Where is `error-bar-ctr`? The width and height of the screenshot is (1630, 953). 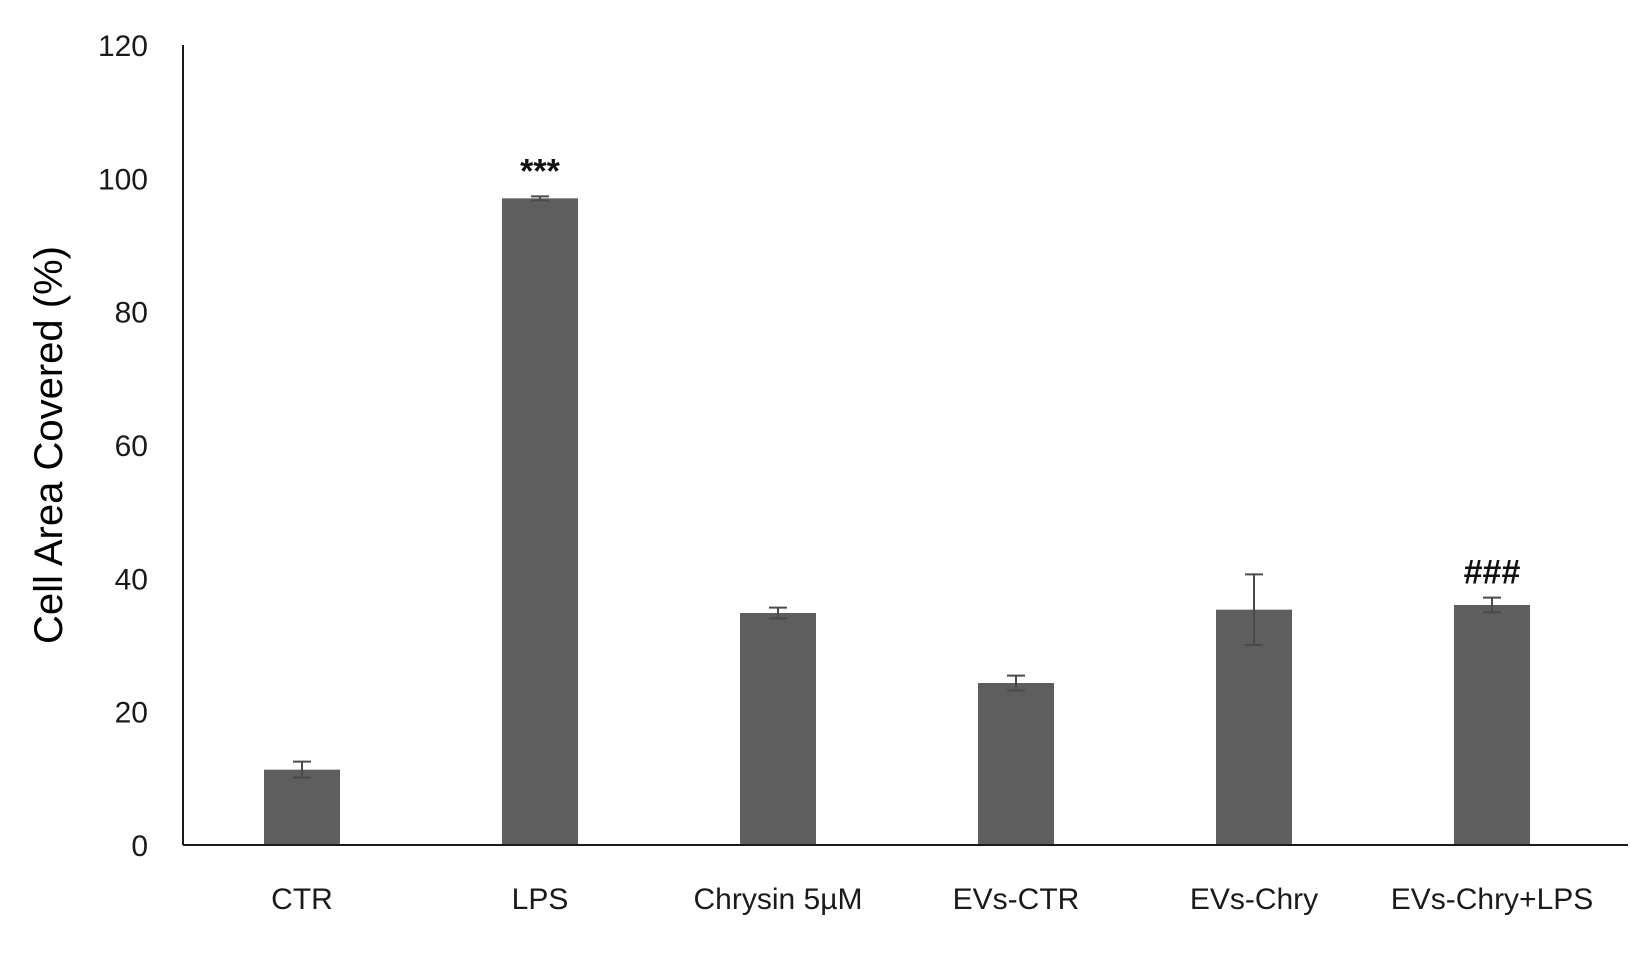 error-bar-ctr is located at coordinates (302, 769).